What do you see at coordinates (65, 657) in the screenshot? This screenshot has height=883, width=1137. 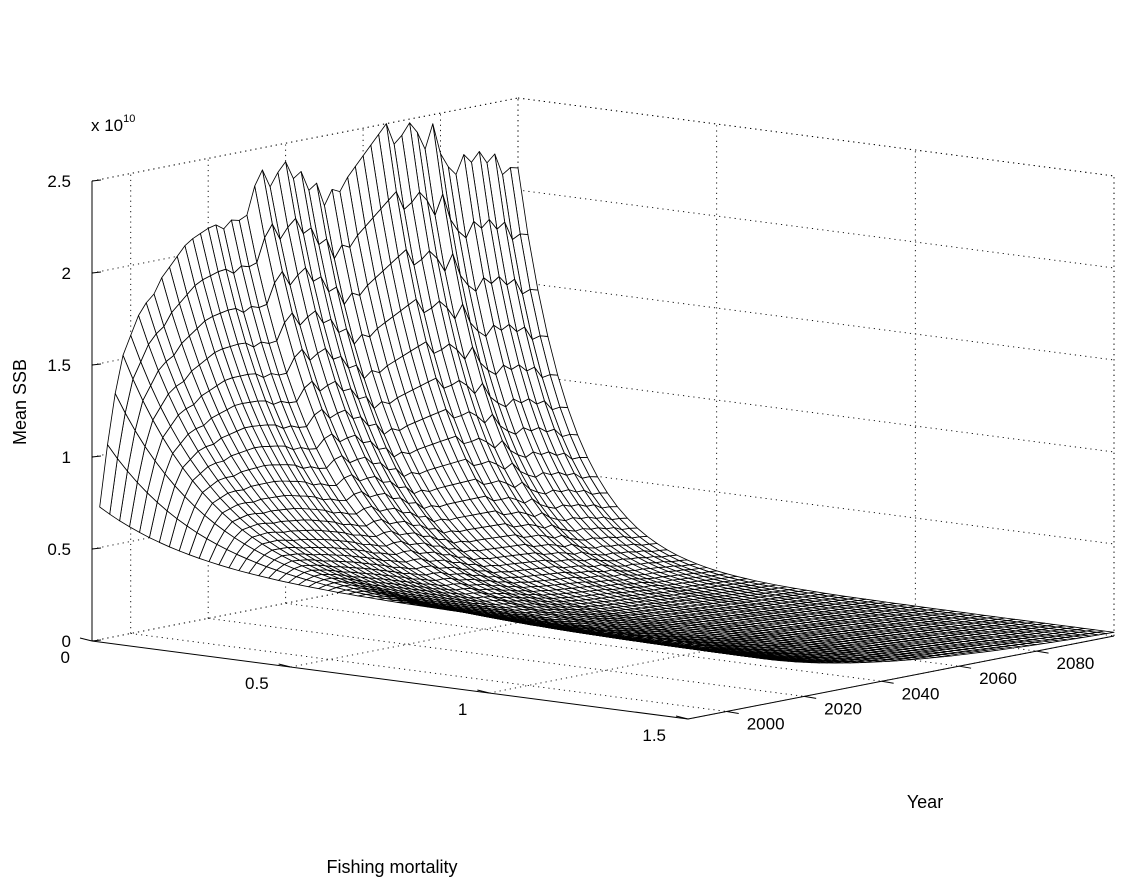 I see `x-axis-tick-label: 0` at bounding box center [65, 657].